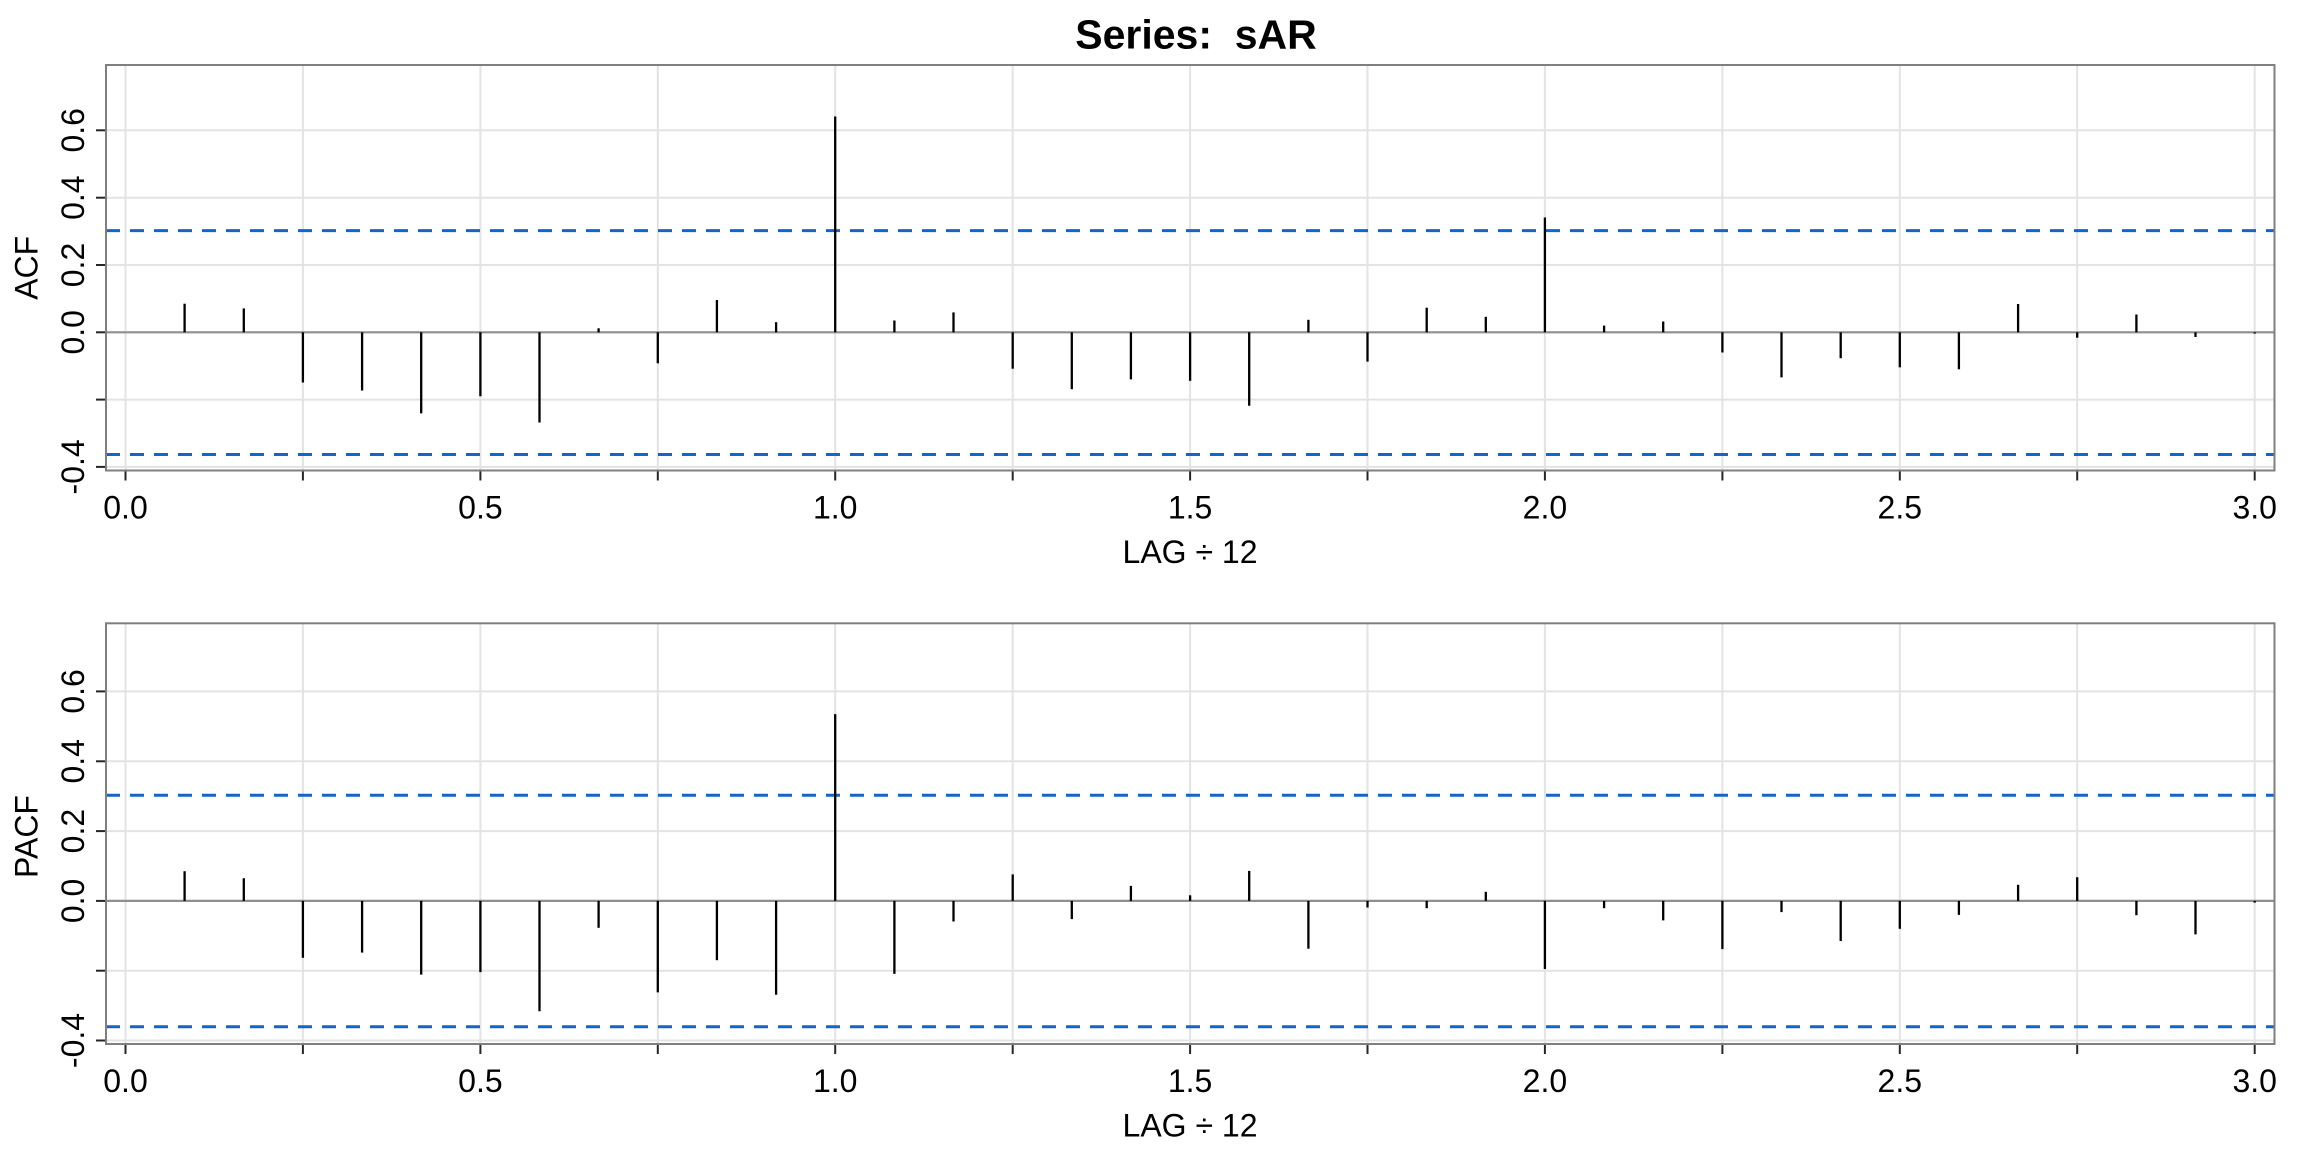 The width and height of the screenshot is (2304, 1152). Describe the element at coordinates (27, 836) in the screenshot. I see `svg-text: PACF` at that location.